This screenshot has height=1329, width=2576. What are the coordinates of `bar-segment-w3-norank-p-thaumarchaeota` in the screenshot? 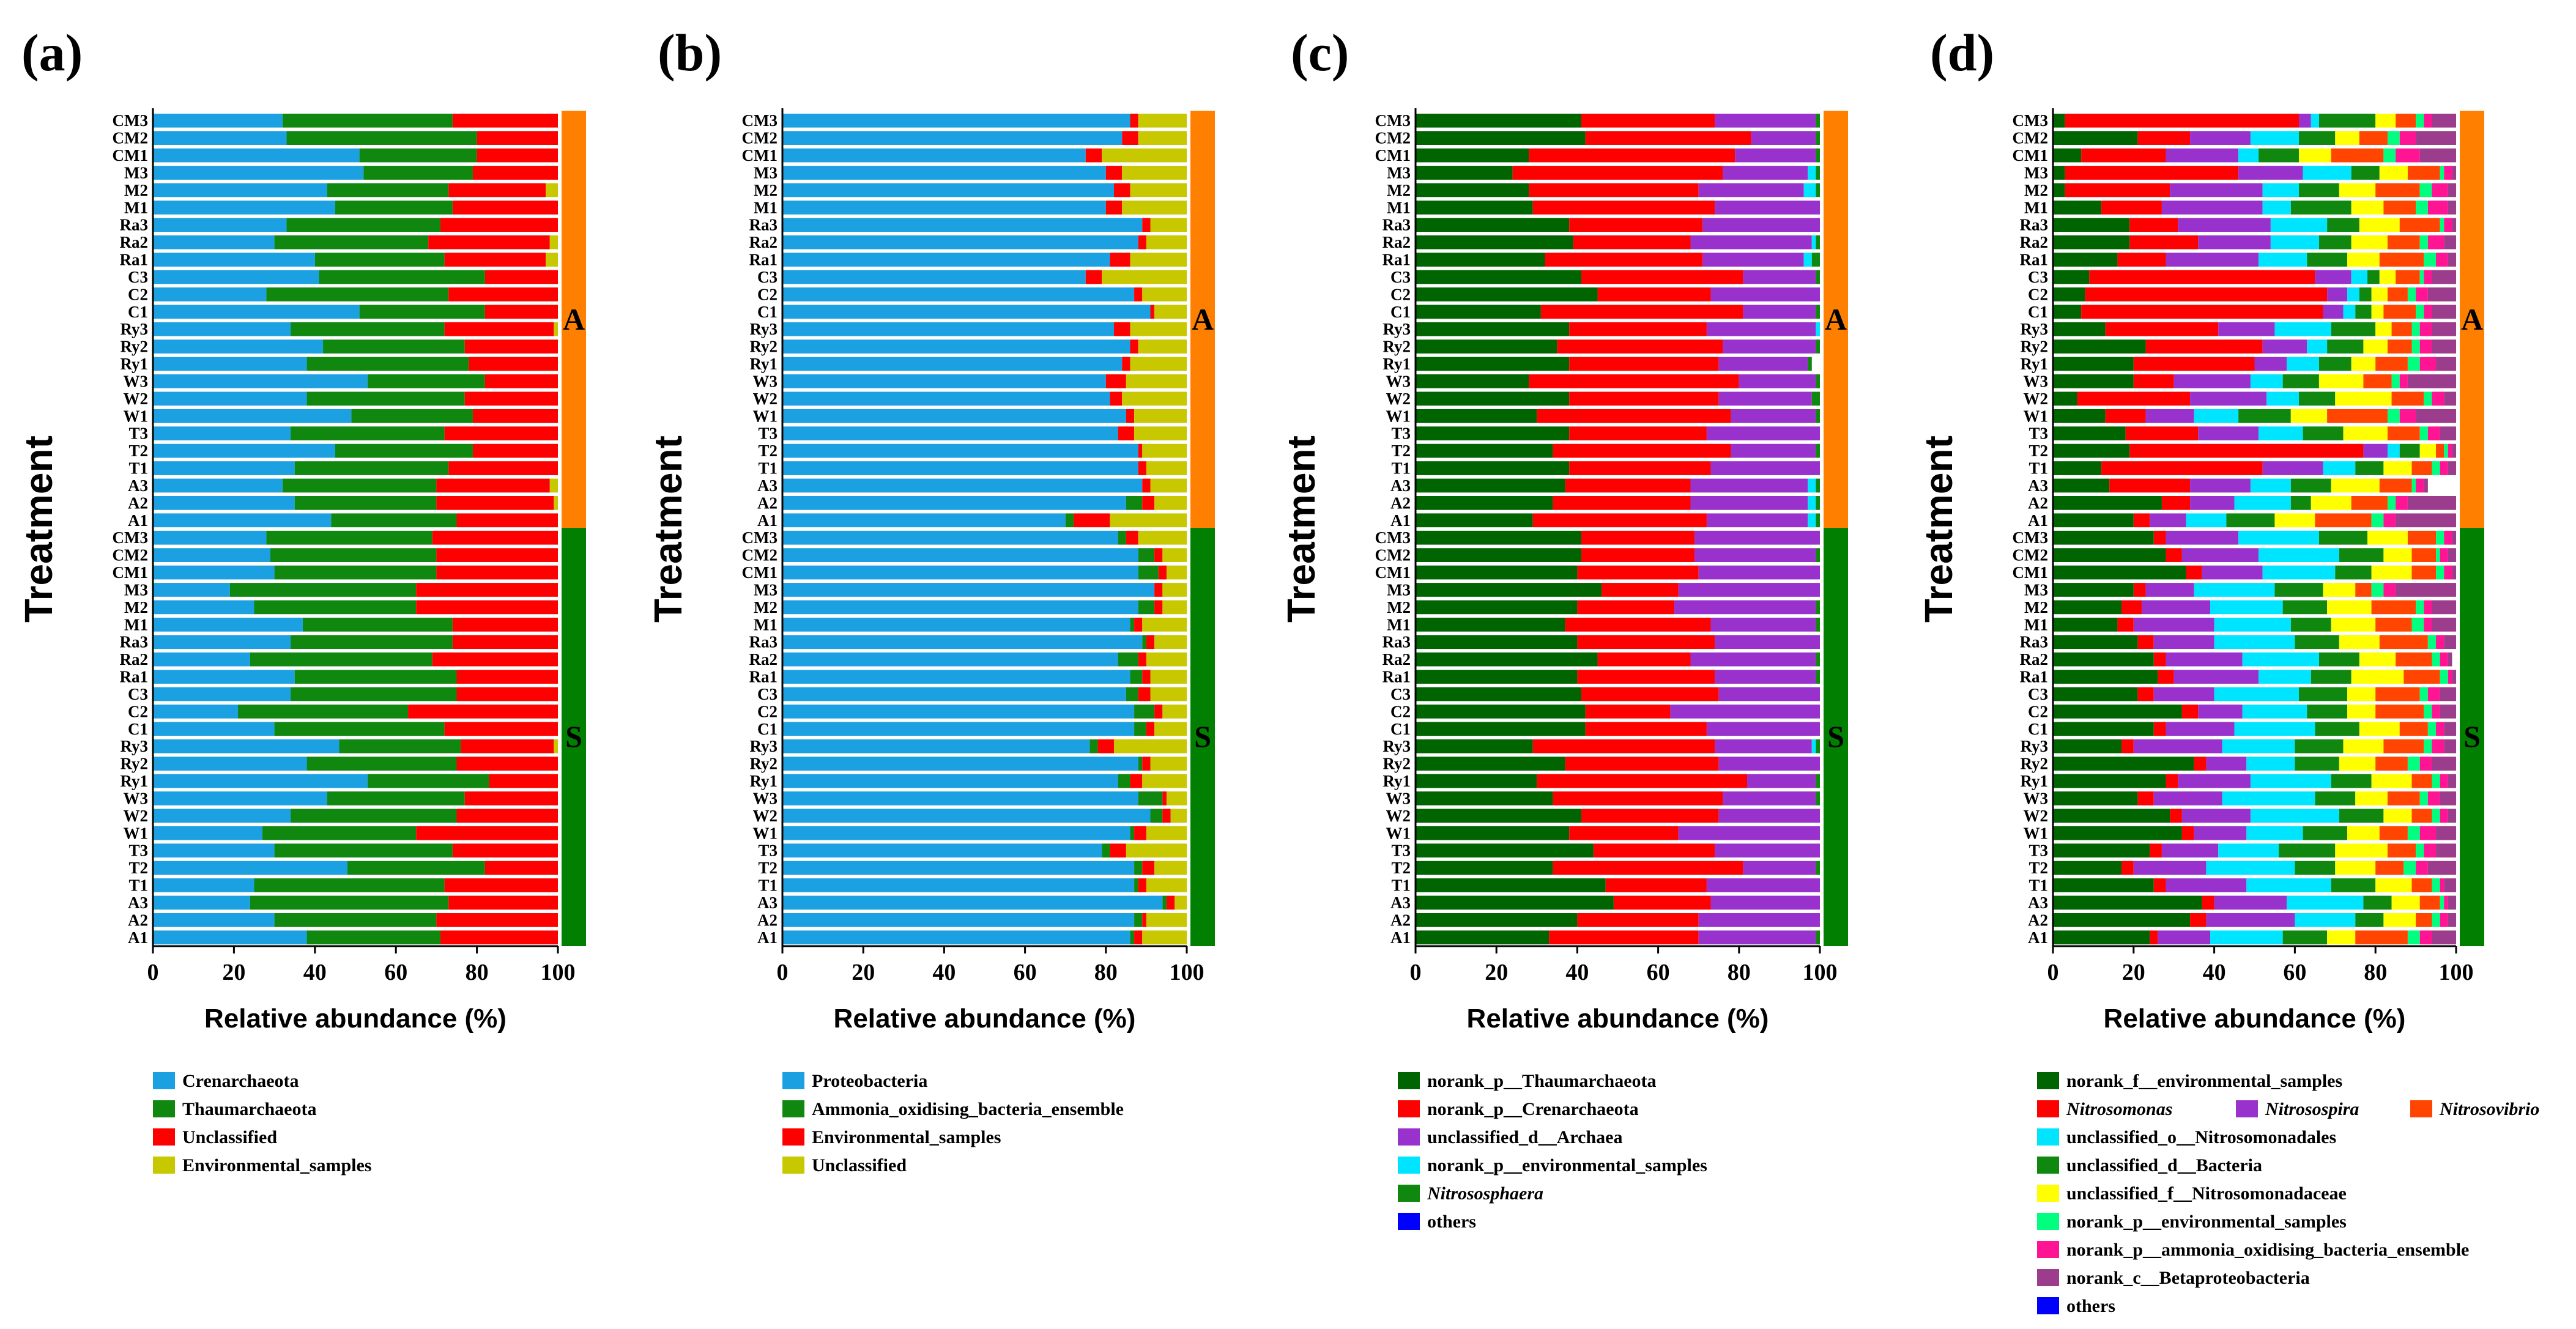 It's located at (1472, 381).